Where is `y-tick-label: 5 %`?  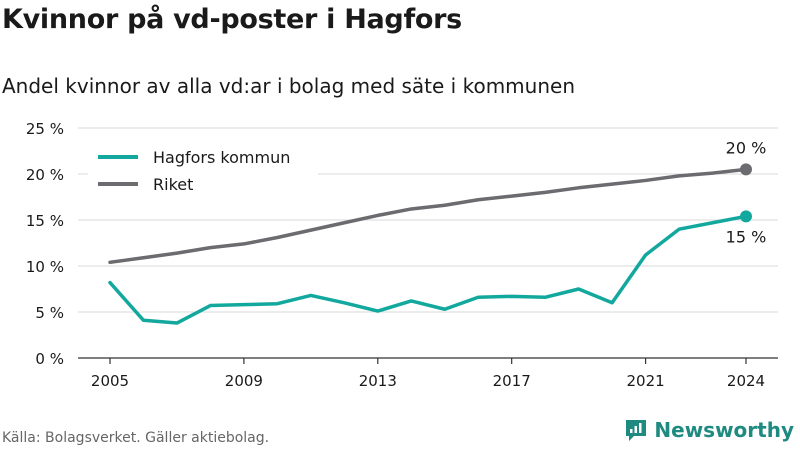
y-tick-label: 5 % is located at coordinates (49, 313).